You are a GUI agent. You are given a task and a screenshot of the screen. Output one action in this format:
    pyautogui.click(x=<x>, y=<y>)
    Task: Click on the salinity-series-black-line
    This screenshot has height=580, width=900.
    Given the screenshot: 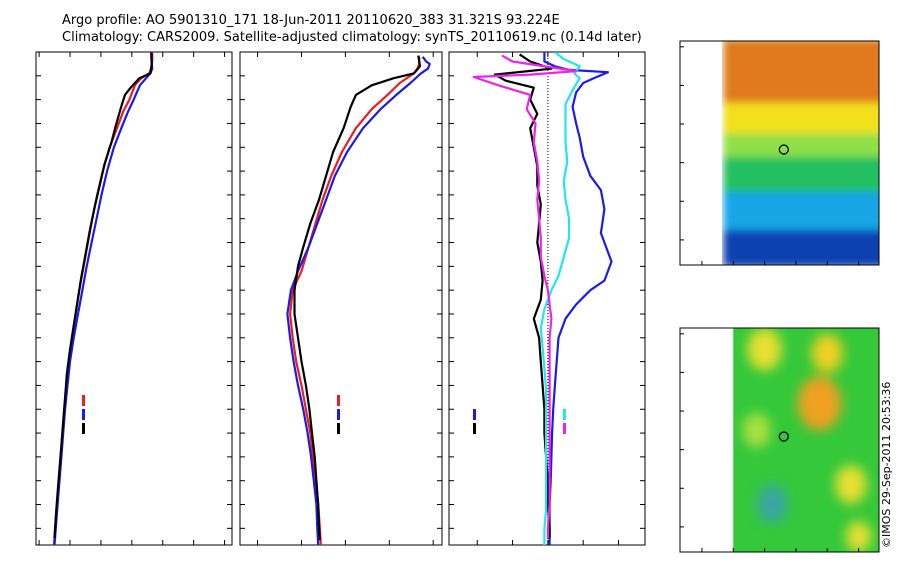 What is the action you would take?
    pyautogui.click(x=357, y=298)
    